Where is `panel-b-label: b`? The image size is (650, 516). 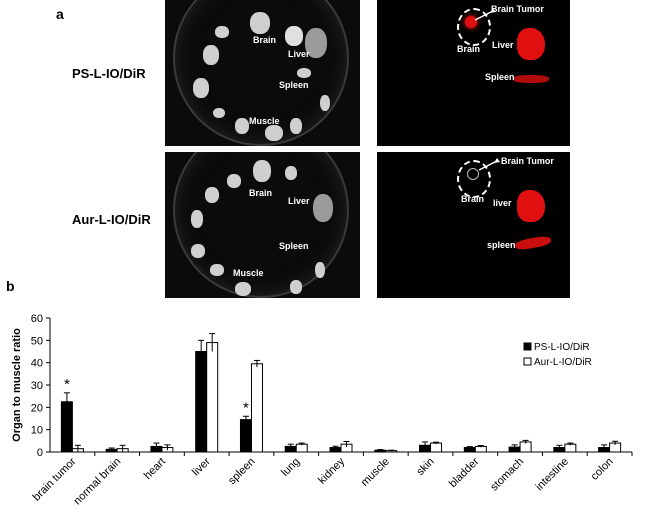
panel-b-label: b is located at coordinates (10, 286).